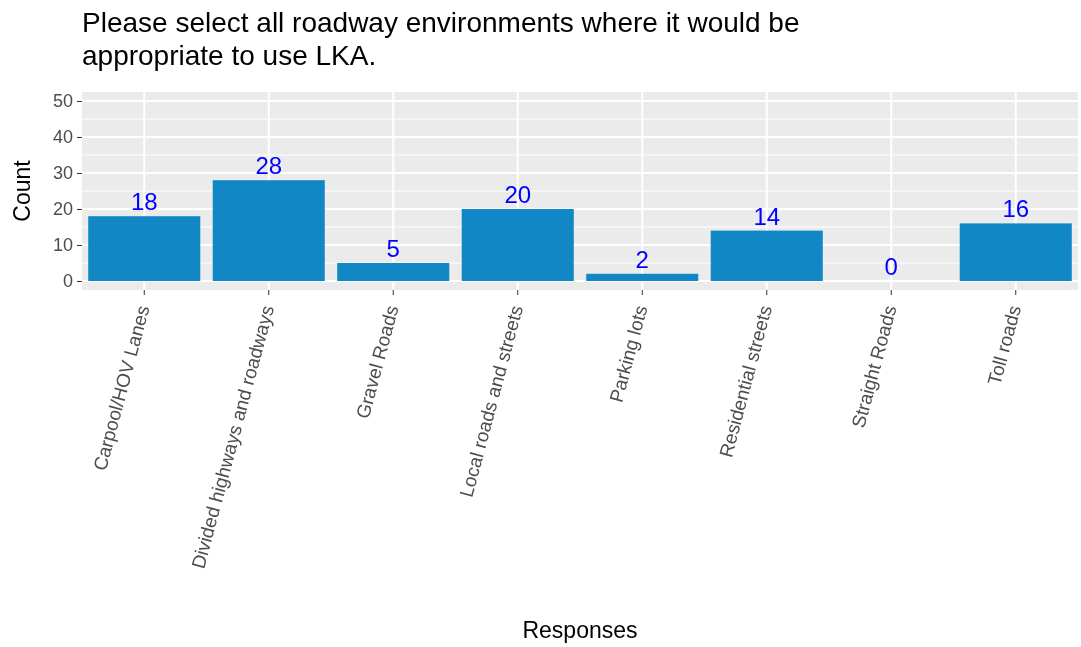 Image resolution: width=1081 pixels, height=647 pixels. Describe the element at coordinates (393, 248) in the screenshot. I see `data-label: 5` at that location.